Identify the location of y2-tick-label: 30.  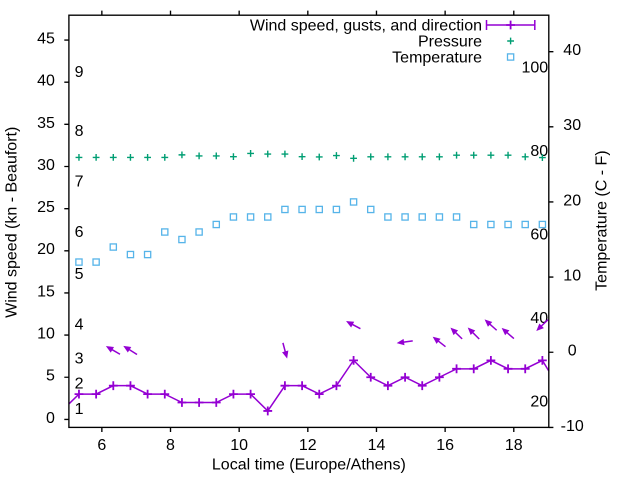
(572, 125).